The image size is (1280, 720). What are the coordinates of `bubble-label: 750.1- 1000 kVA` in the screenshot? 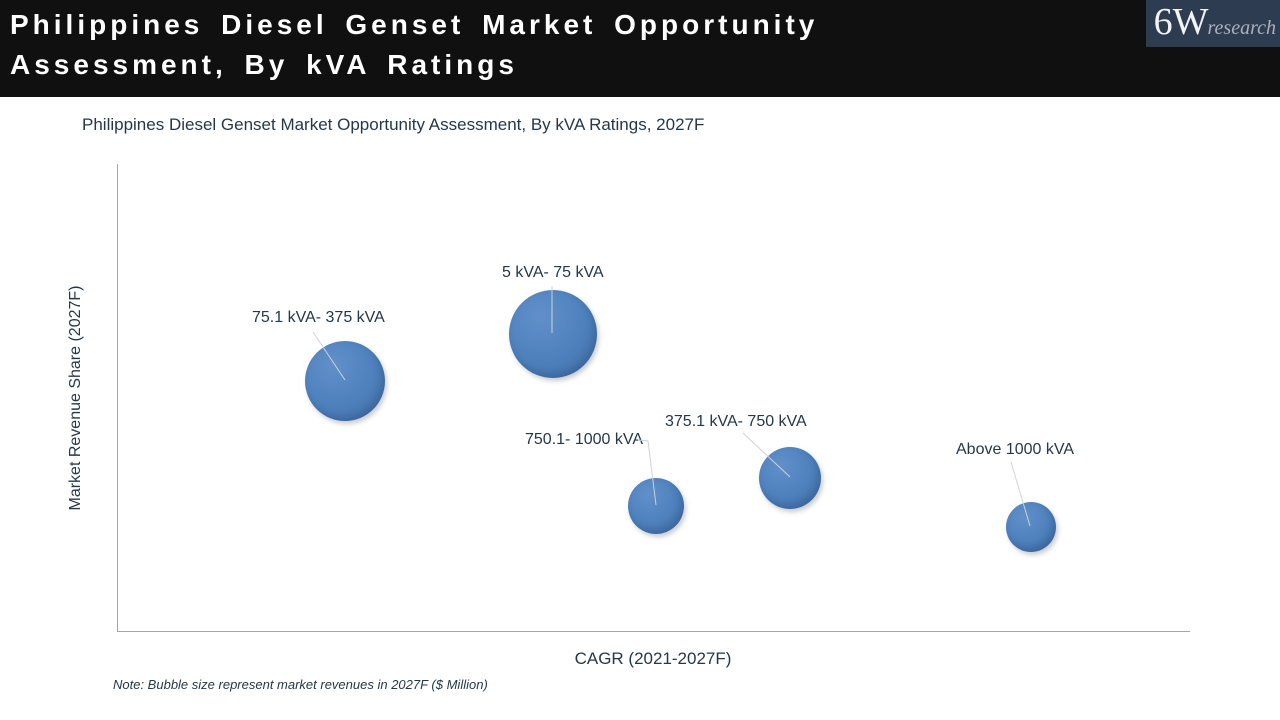 It's located at (584, 439).